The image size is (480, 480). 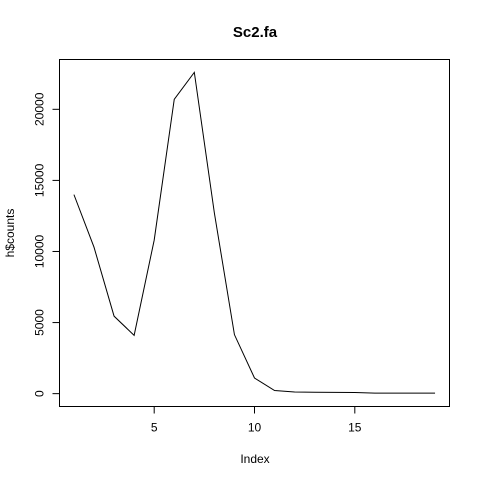 What do you see at coordinates (154, 428) in the screenshot?
I see `x-tick-label: 5` at bounding box center [154, 428].